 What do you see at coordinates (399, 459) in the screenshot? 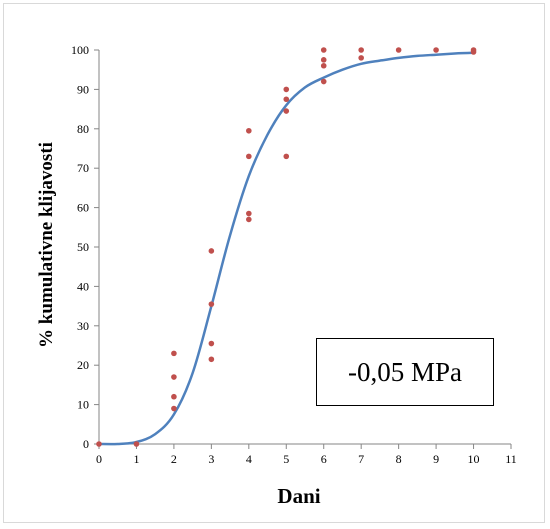
I see `x-tick-label: 8` at bounding box center [399, 459].